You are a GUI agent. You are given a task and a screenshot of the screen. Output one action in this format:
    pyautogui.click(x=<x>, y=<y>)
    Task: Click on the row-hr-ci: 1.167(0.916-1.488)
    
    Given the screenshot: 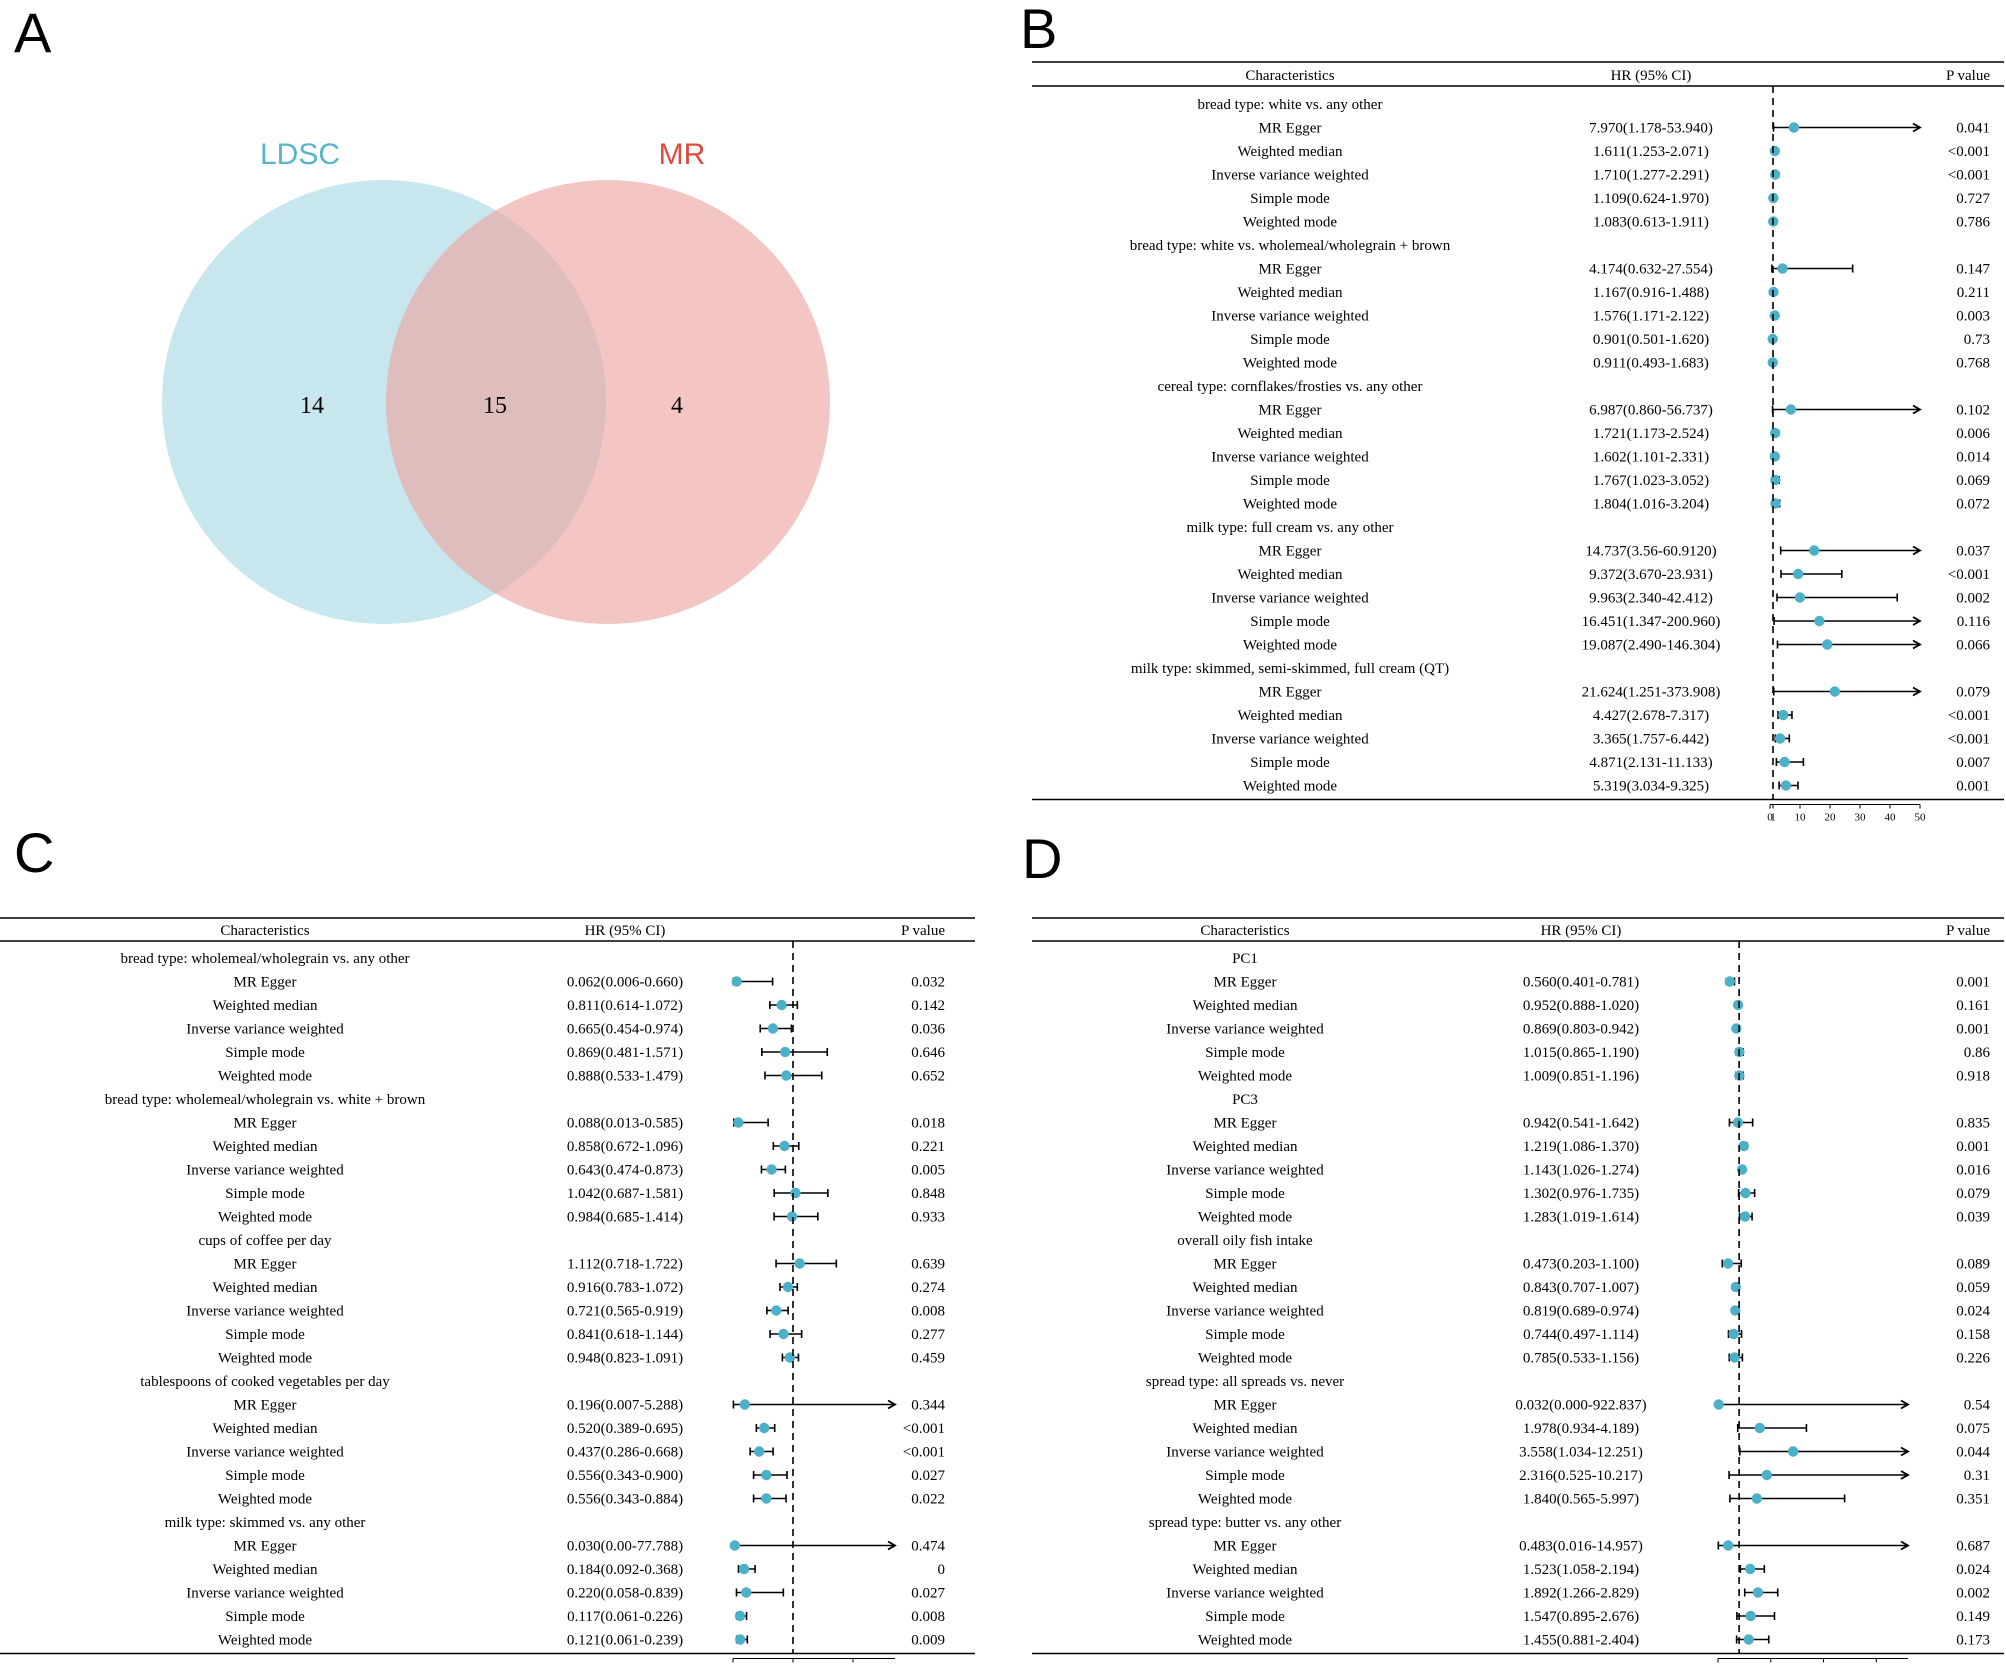 What is the action you would take?
    pyautogui.click(x=1651, y=293)
    